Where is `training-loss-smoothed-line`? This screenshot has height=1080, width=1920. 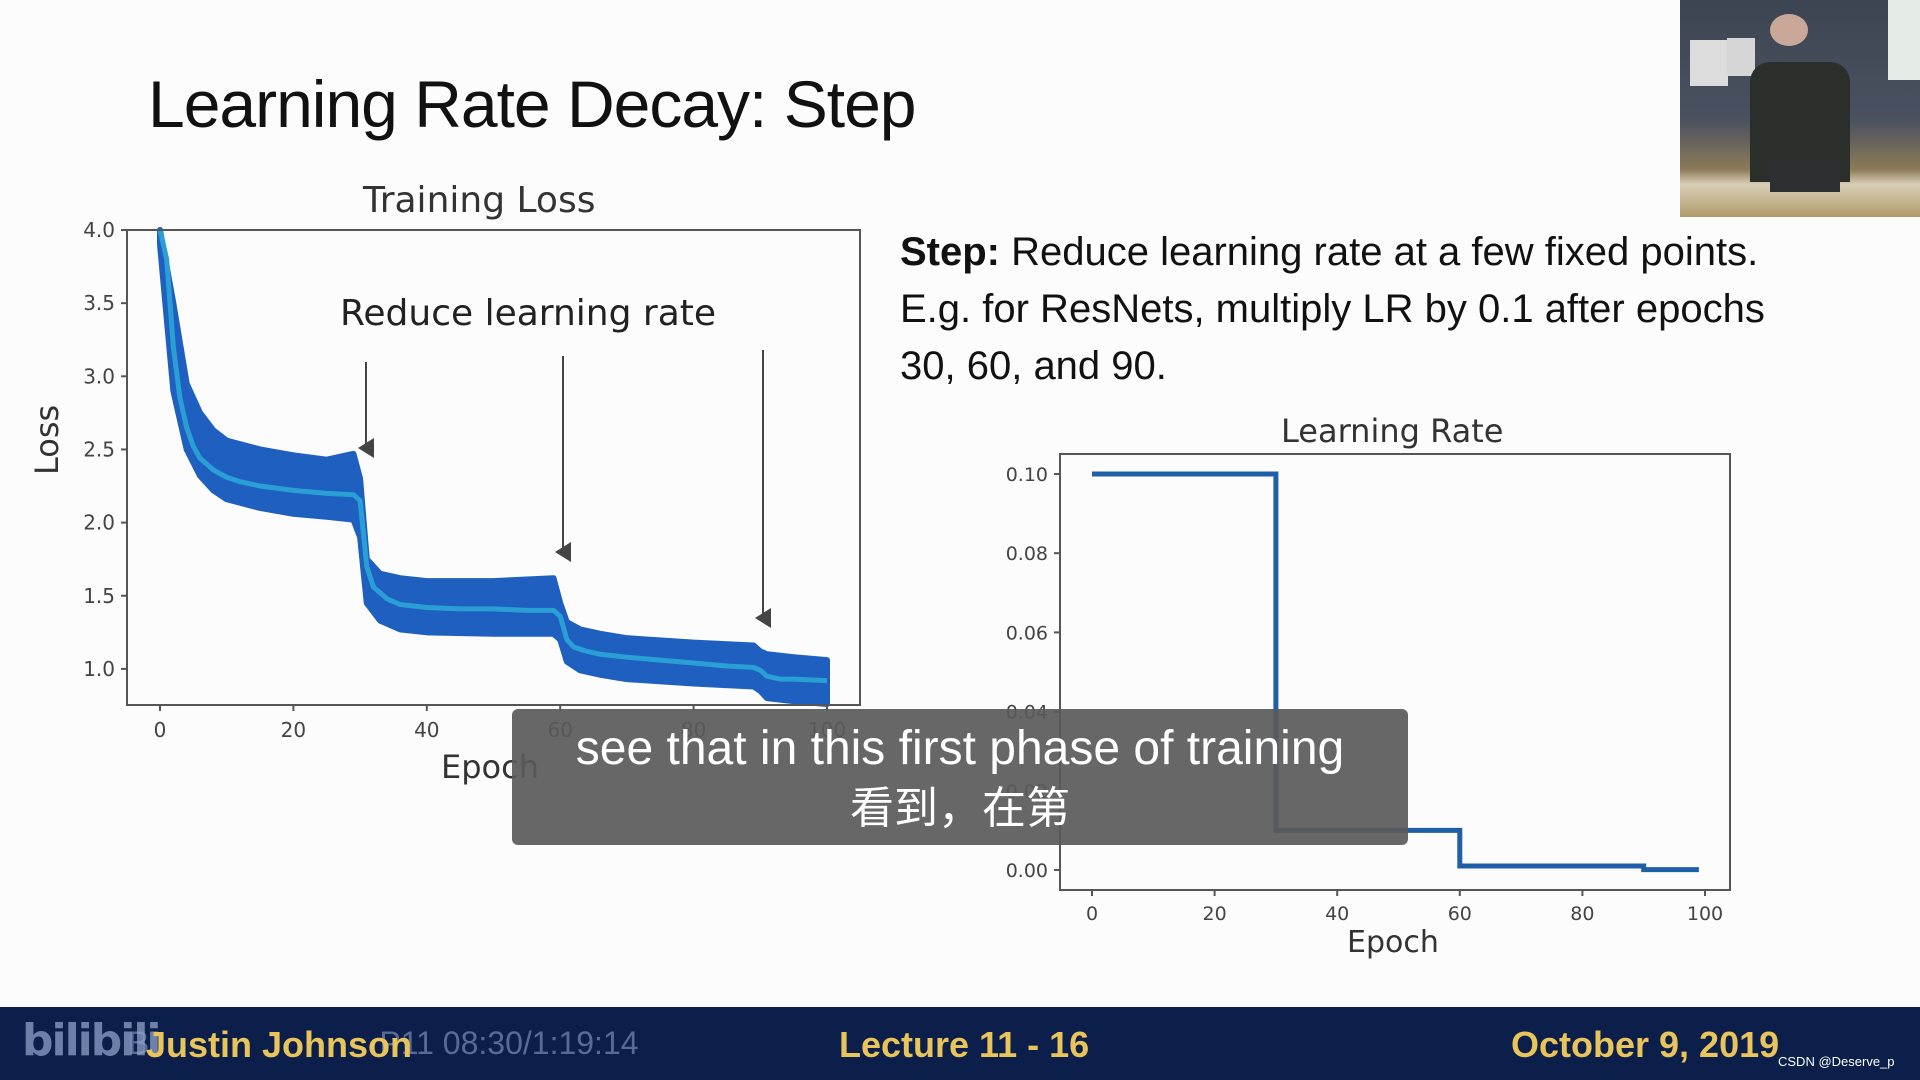 training-loss-smoothed-line is located at coordinates (492, 456).